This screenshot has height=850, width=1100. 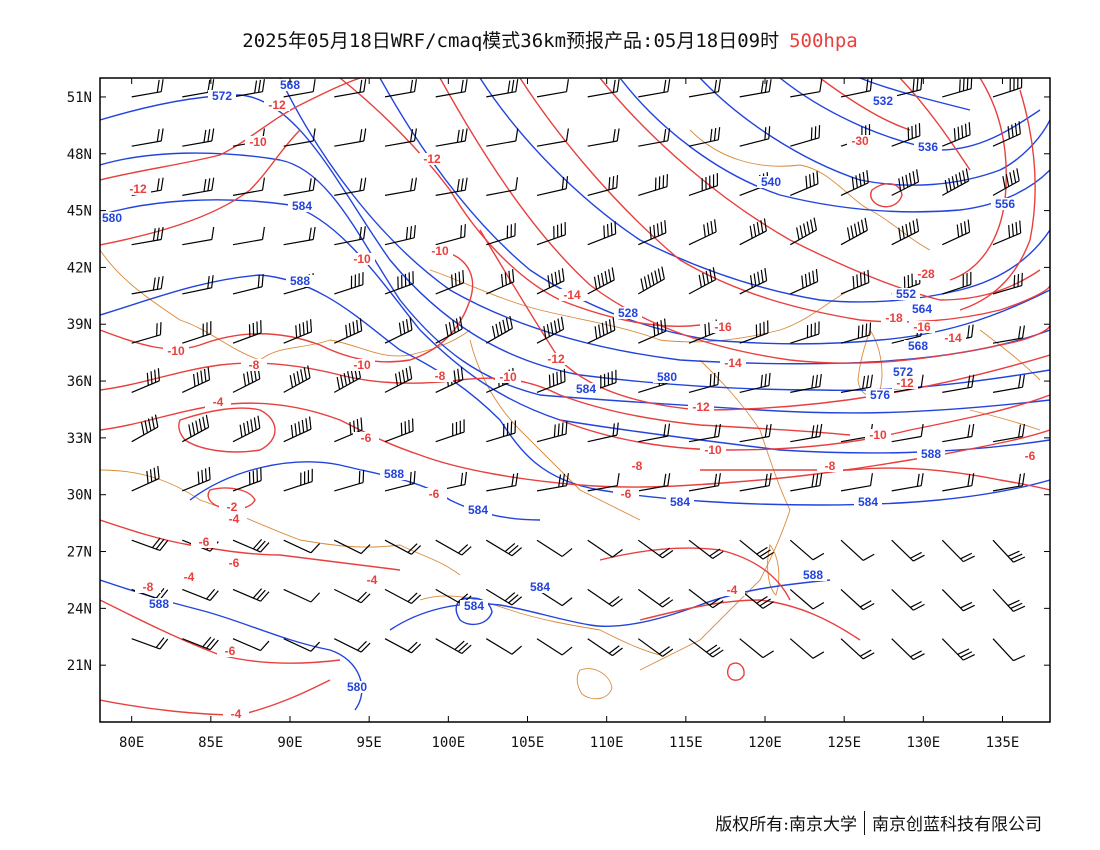 What do you see at coordinates (786, 822) in the screenshot?
I see `copyright-left: 版权所有:南京大学` at bounding box center [786, 822].